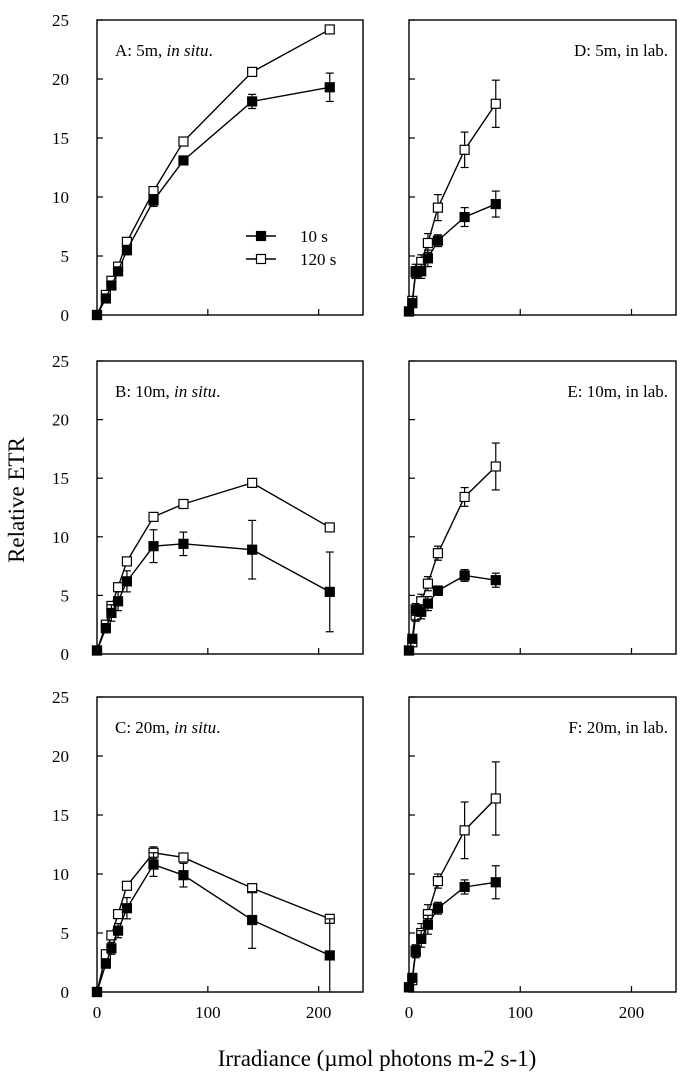 Image resolution: width=683 pixels, height=1080 pixels. Describe the element at coordinates (167, 391) in the screenshot. I see `panel-title: B: 10m, in situ.` at that location.